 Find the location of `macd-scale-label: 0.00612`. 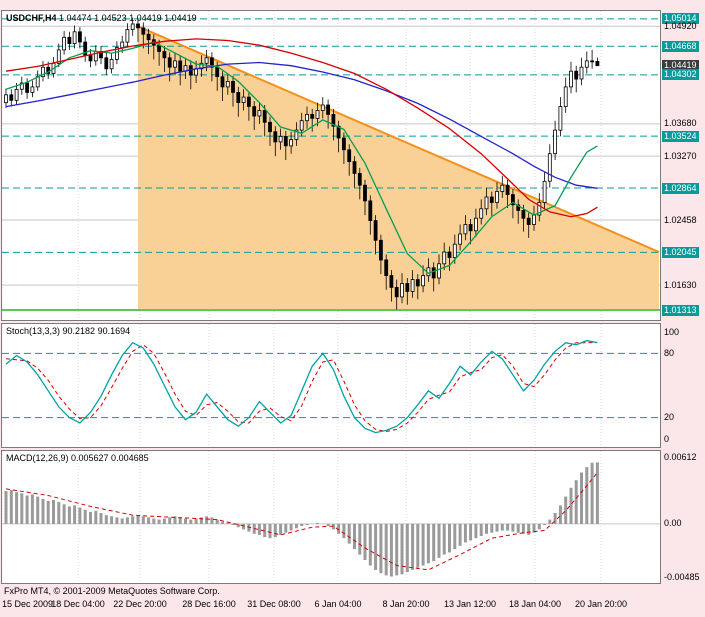

macd-scale-label: 0.00612 is located at coordinates (680, 456).